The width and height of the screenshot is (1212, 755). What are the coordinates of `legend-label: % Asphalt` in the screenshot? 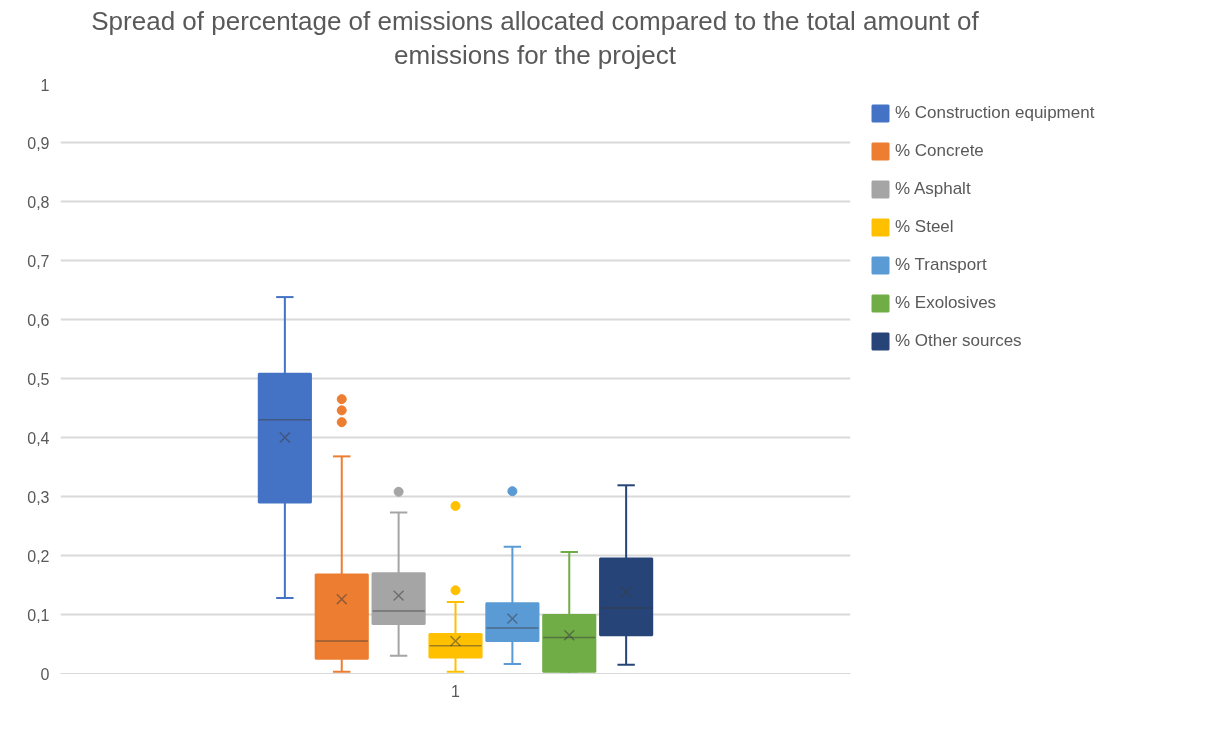 It's located at (933, 188).